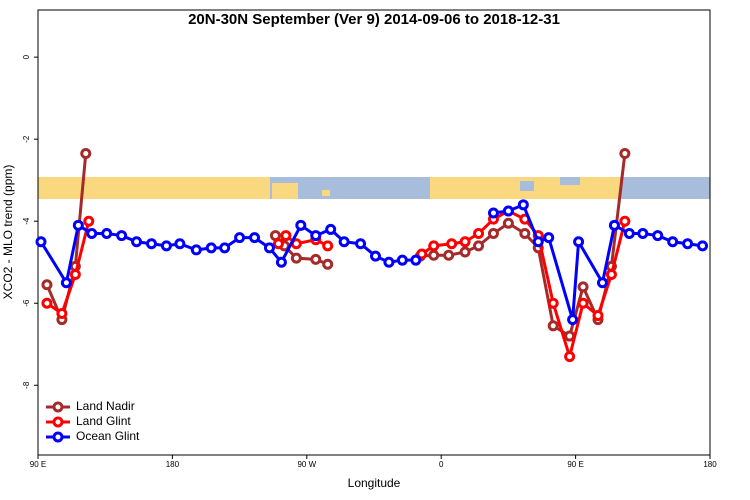 This screenshot has width=750, height=500. What do you see at coordinates (374, 188) in the screenshot?
I see `map-strip` at bounding box center [374, 188].